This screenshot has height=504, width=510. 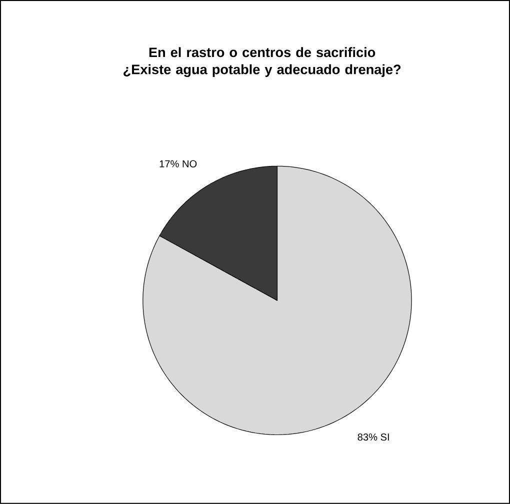 What do you see at coordinates (189, 164) in the screenshot?
I see `slice-label: NO` at bounding box center [189, 164].